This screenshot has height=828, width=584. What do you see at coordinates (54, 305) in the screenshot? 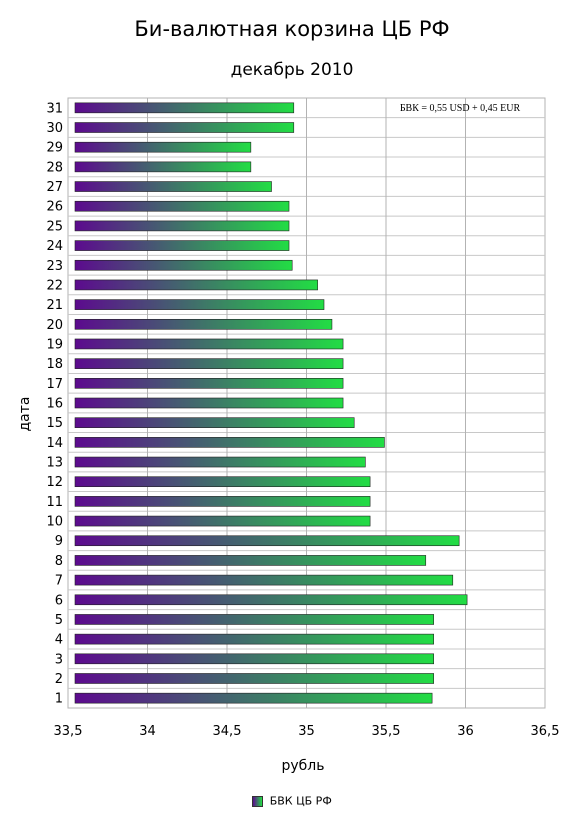
I see `y-tick-label: 21` at bounding box center [54, 305].